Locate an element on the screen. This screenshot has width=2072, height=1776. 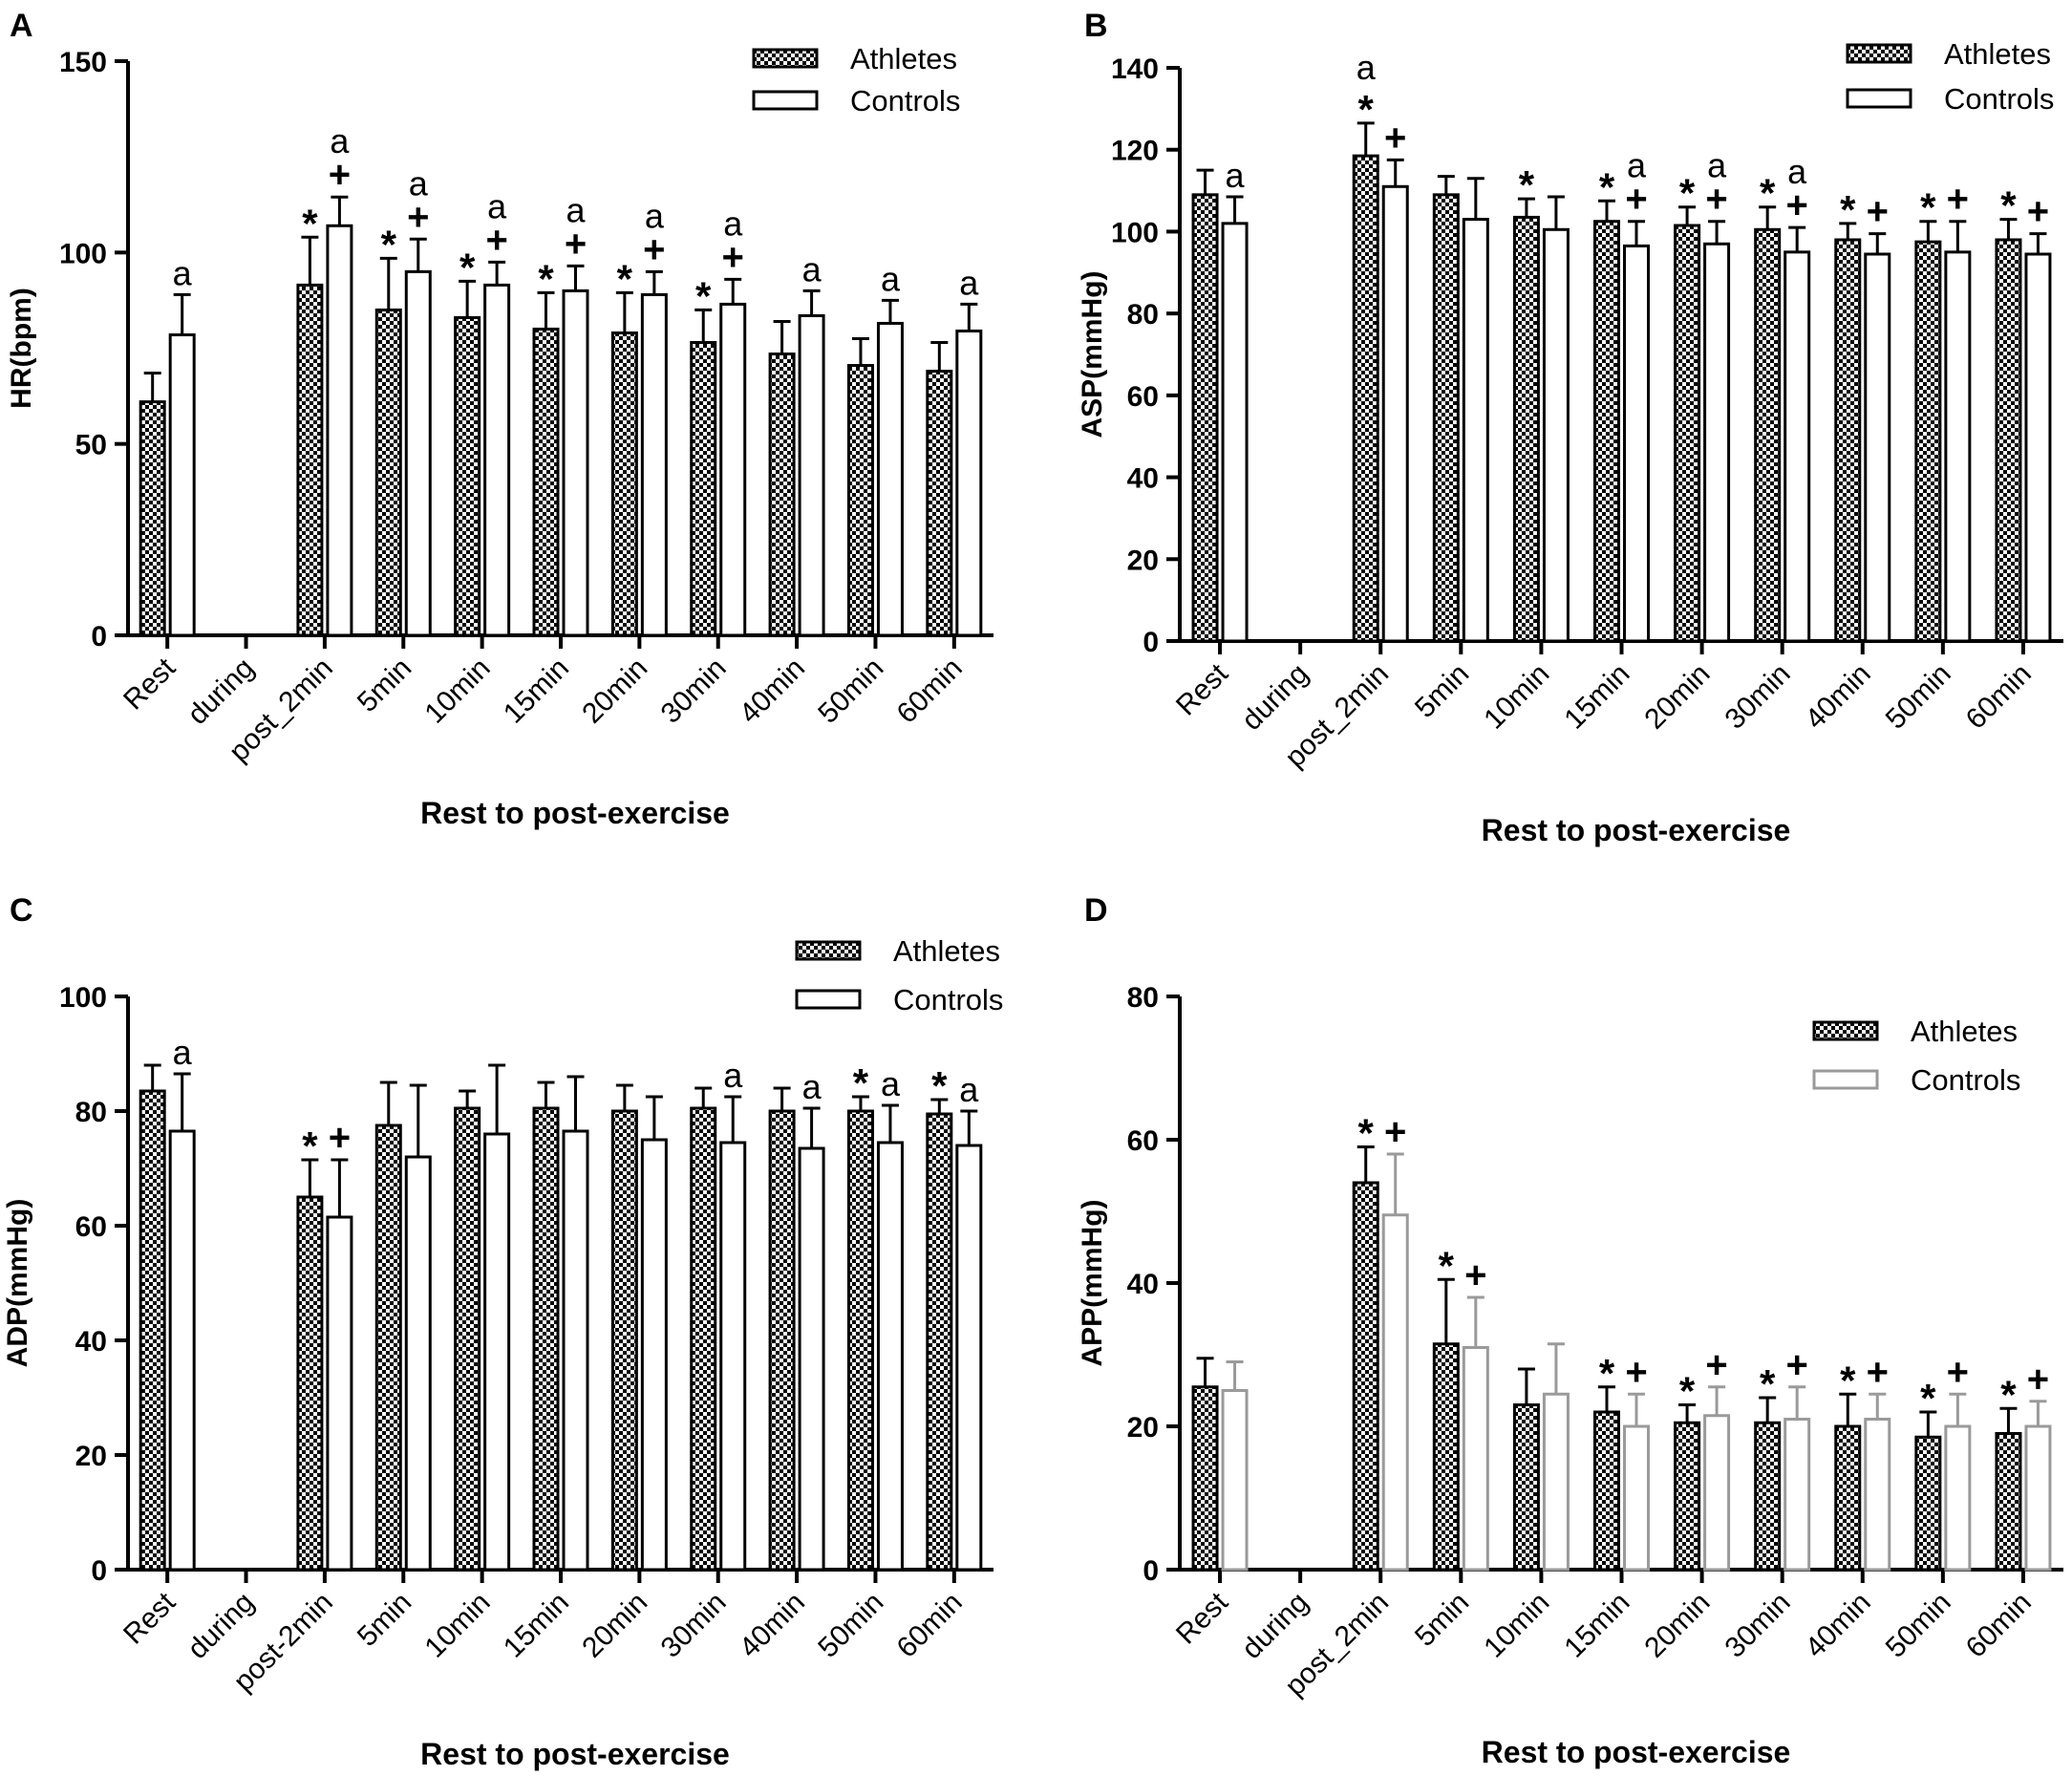
legend-label-athletes: Athletes is located at coordinates (1997, 54).